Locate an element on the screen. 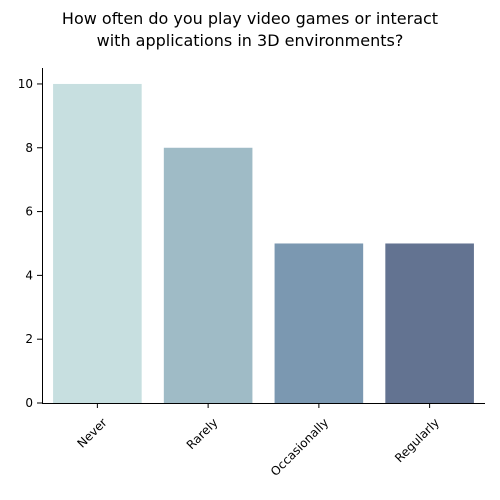 The height and width of the screenshot is (500, 500). bar-occasionally is located at coordinates (319, 323).